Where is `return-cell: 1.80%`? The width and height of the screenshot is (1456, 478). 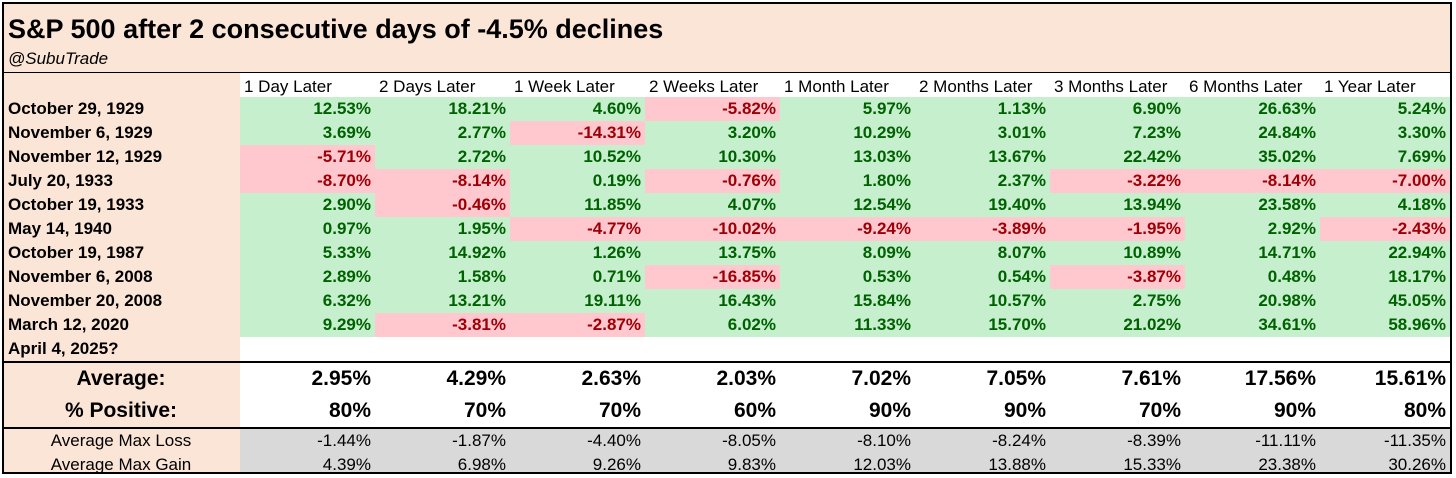 return-cell: 1.80% is located at coordinates (847, 181).